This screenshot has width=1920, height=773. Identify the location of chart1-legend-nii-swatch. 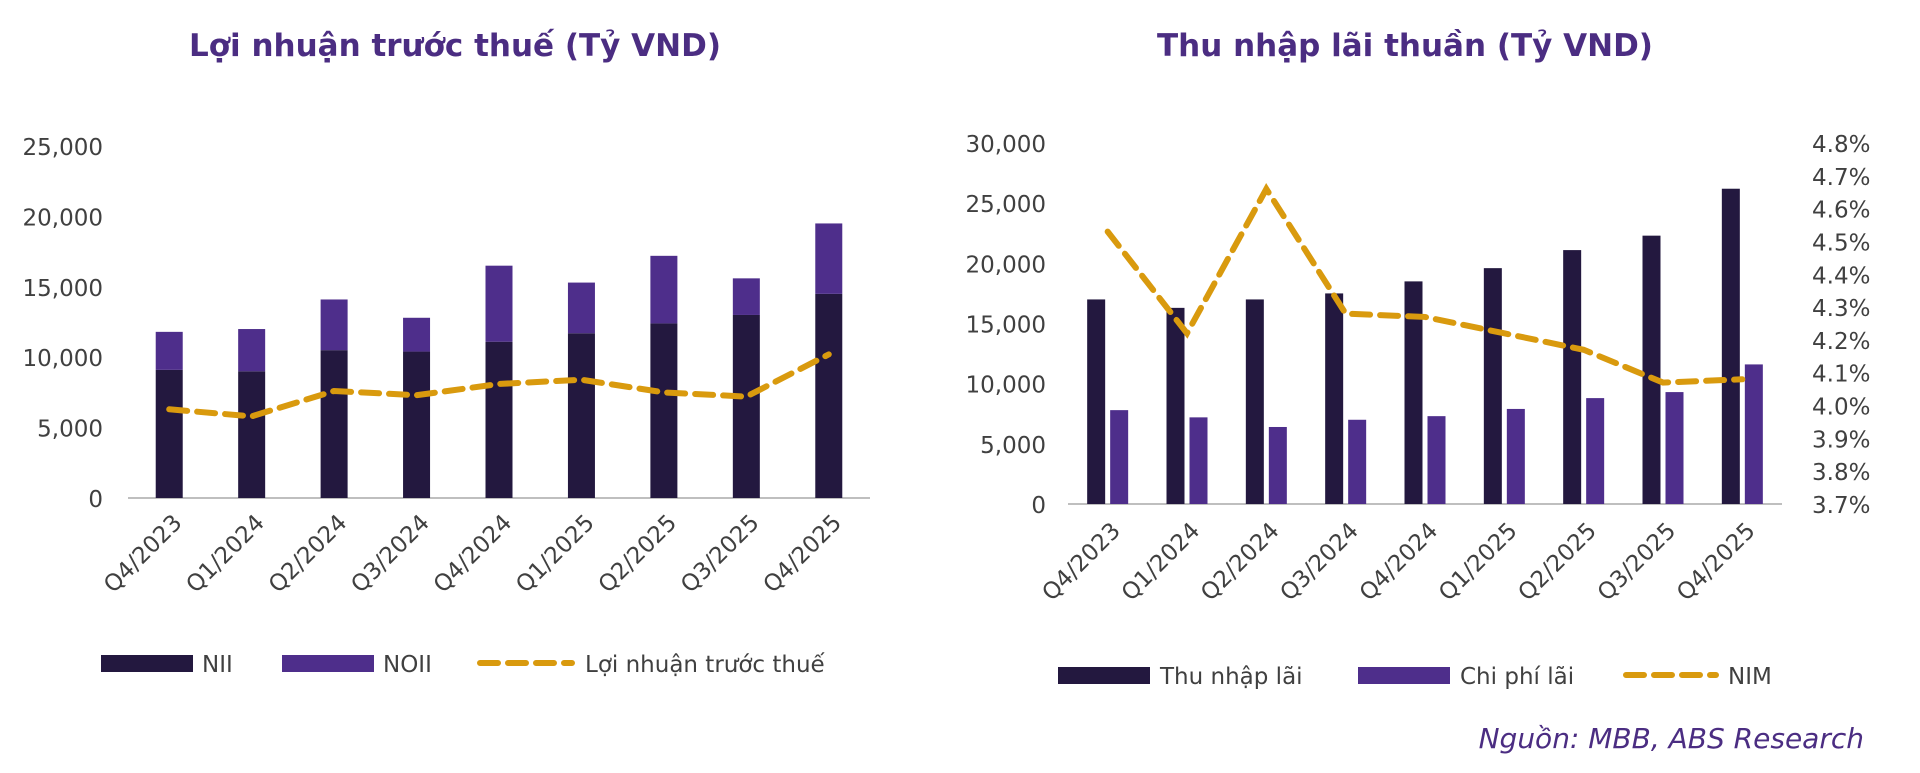
(147, 663).